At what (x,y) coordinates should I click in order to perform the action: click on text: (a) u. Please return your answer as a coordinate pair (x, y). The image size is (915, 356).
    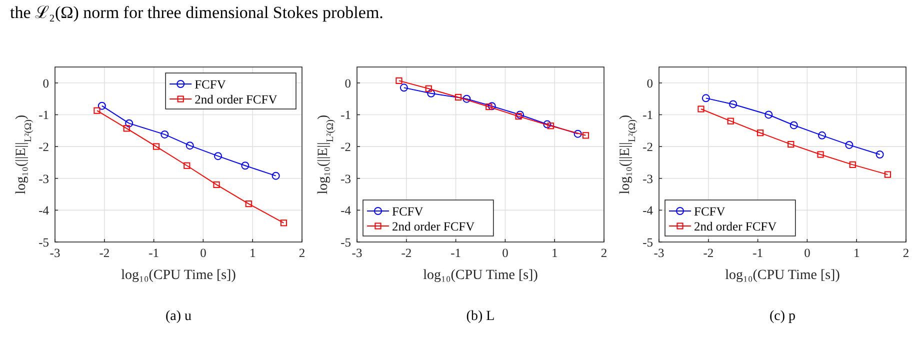
    Looking at the image, I should click on (178, 316).